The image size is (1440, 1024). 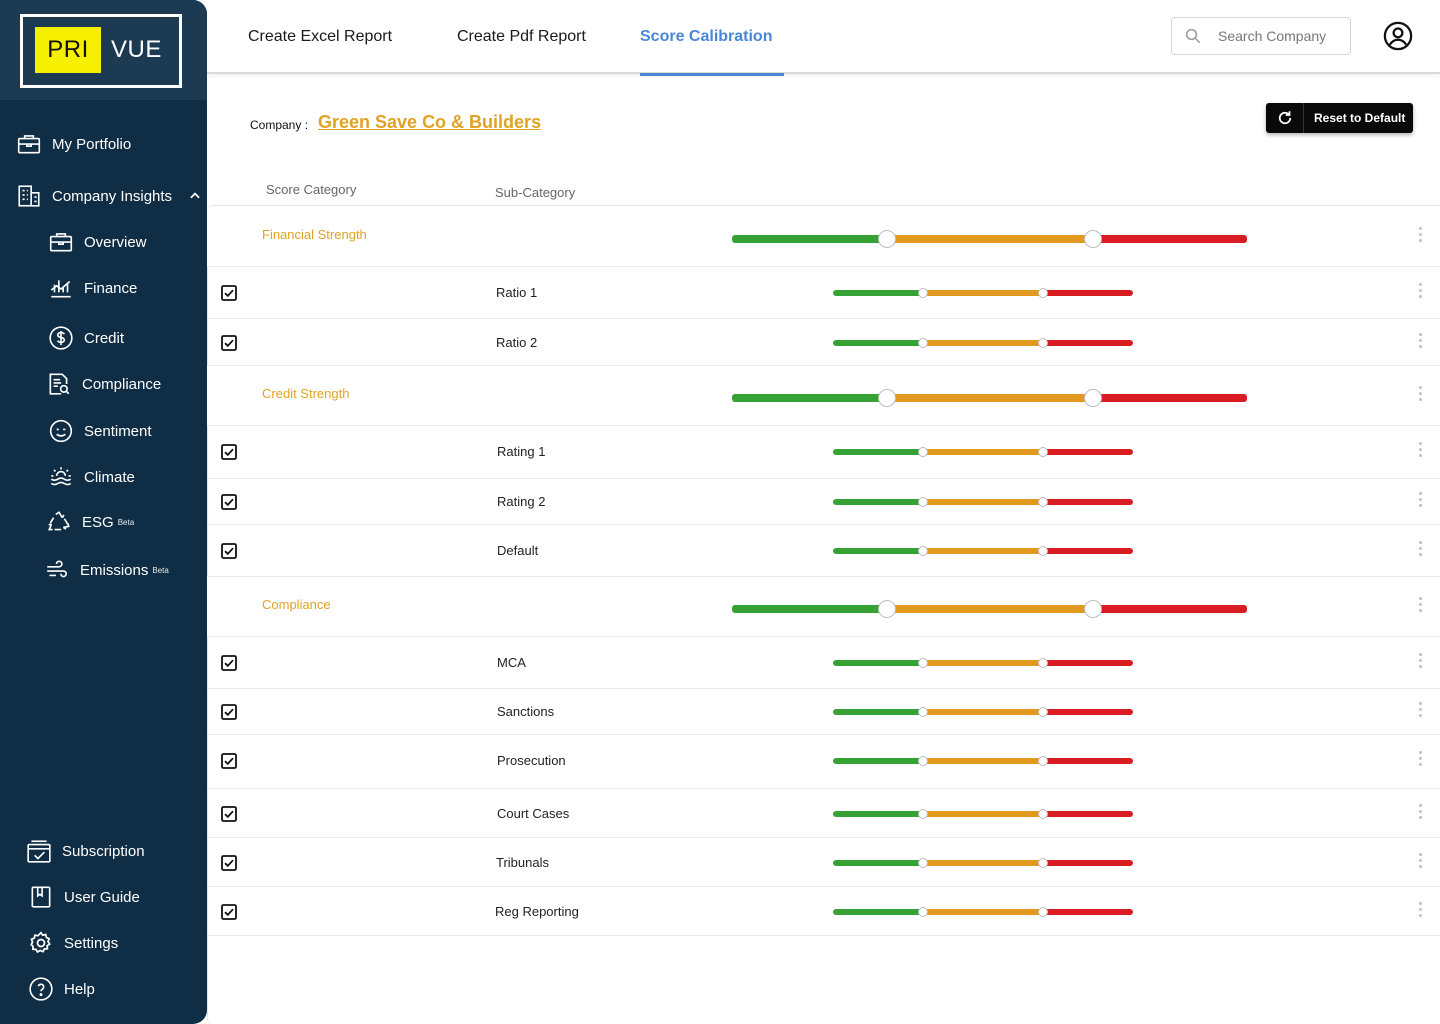 What do you see at coordinates (1193, 36) in the screenshot?
I see `search-icon` at bounding box center [1193, 36].